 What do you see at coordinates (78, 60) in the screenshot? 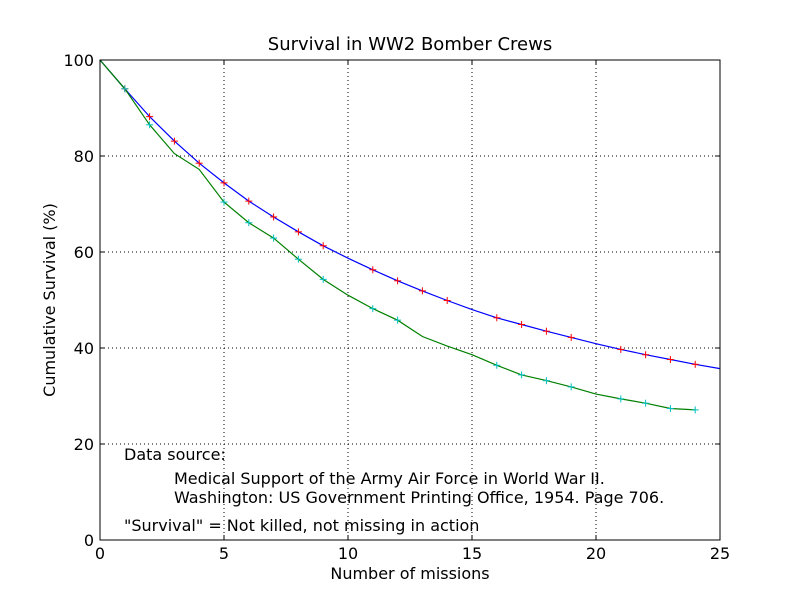
I see `y-tick-label: 100` at bounding box center [78, 60].